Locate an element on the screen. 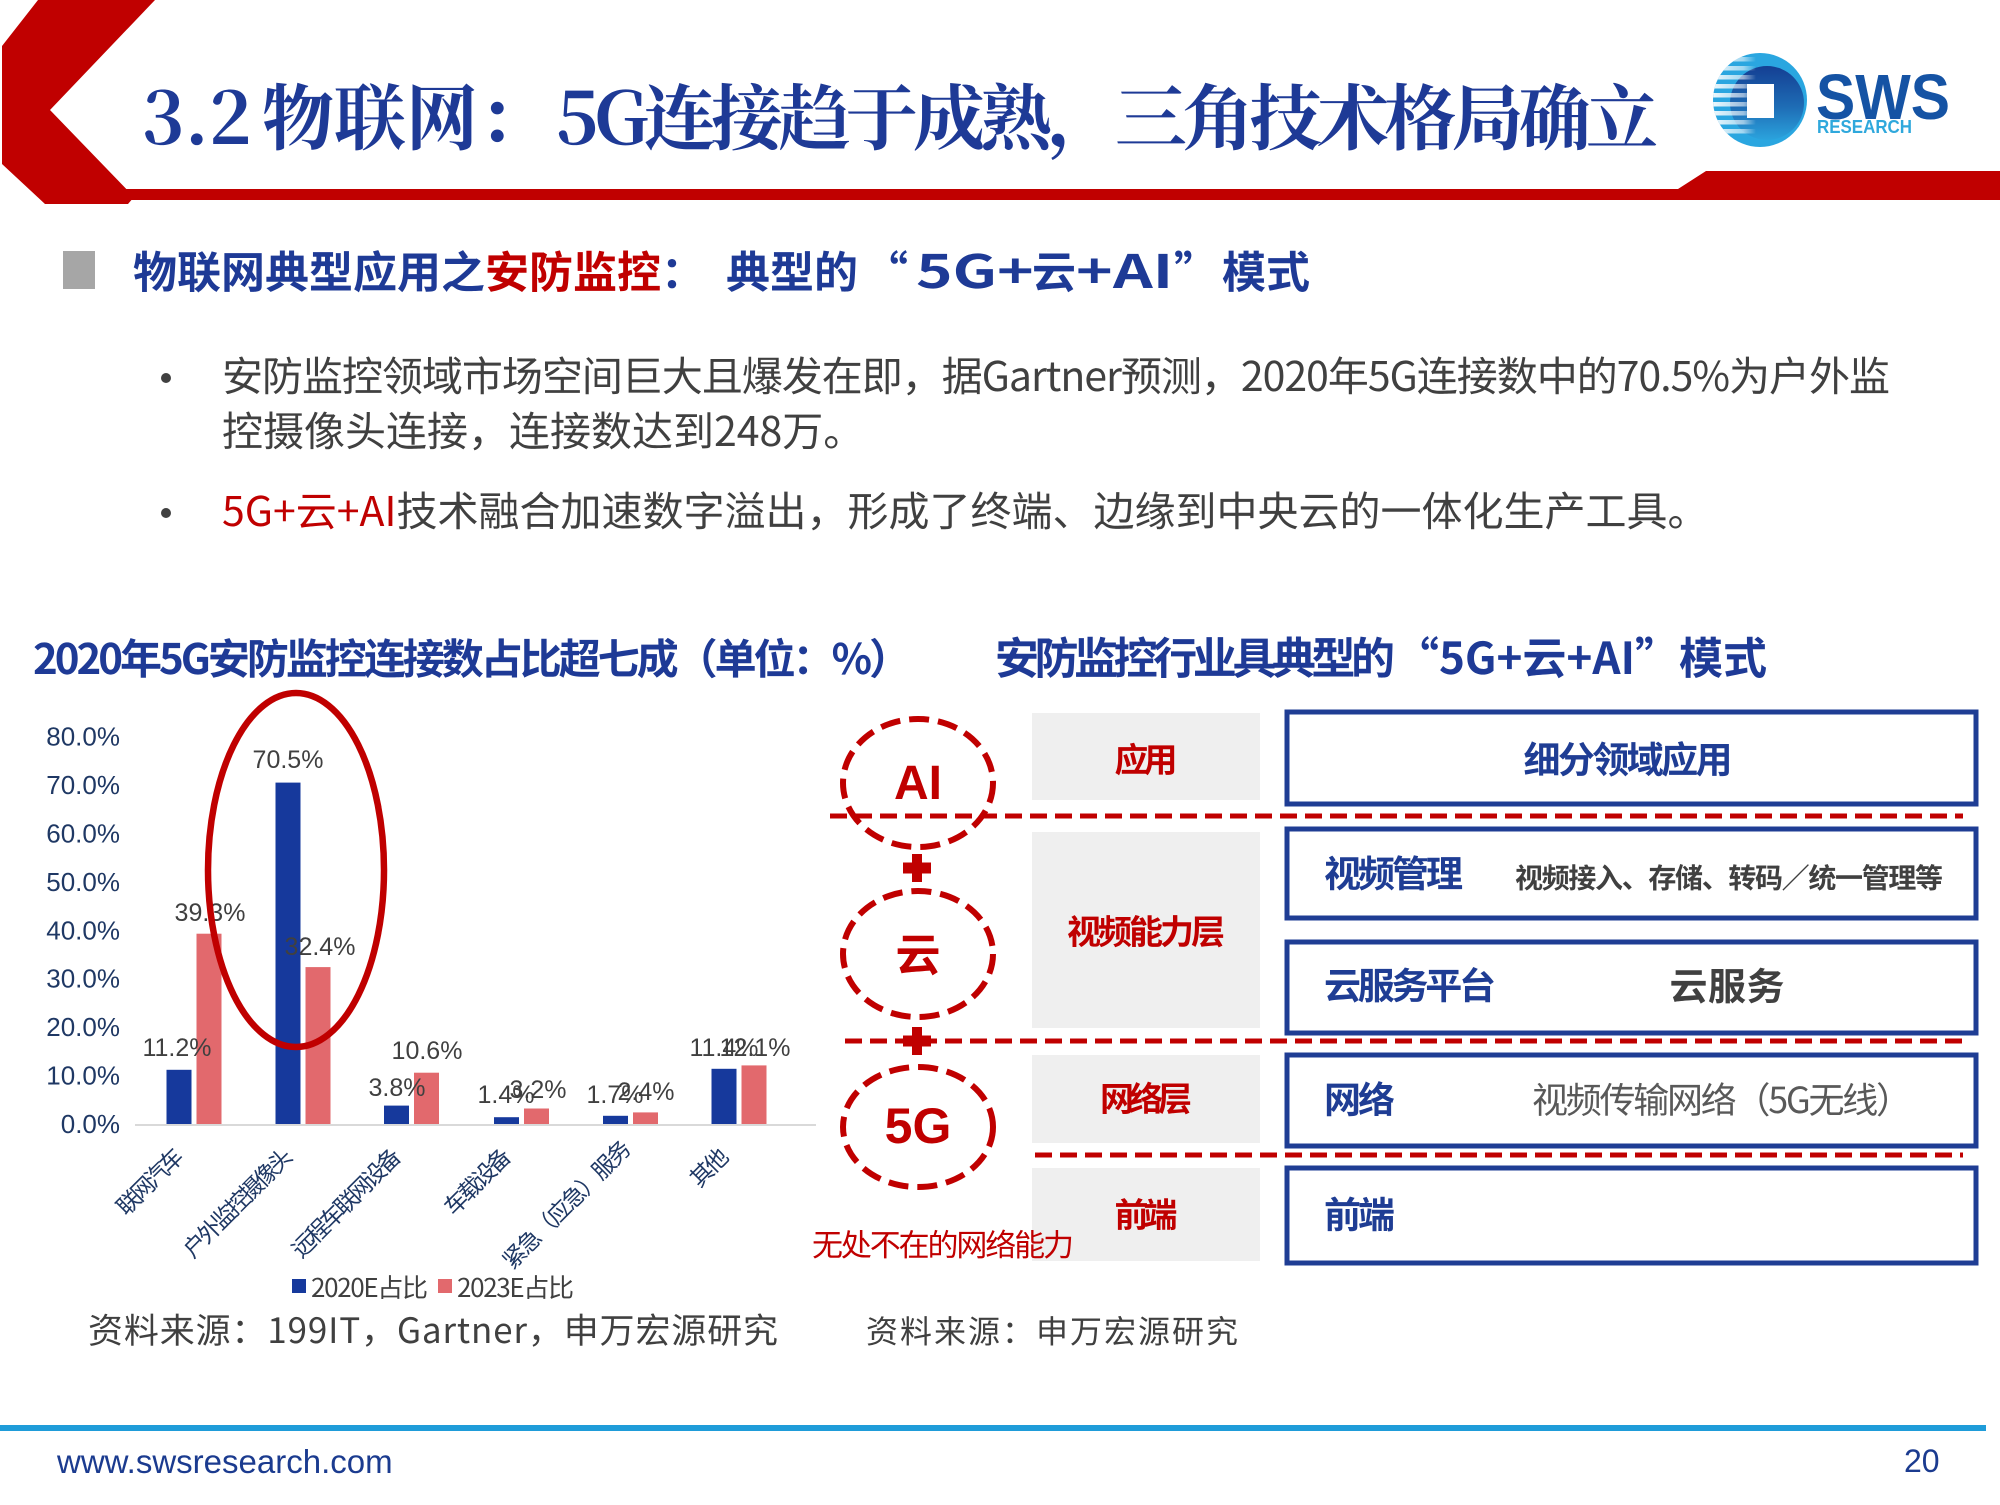 The height and width of the screenshot is (1505, 2000). svg-text: www.swsresearch.com is located at coordinates (224, 1461).